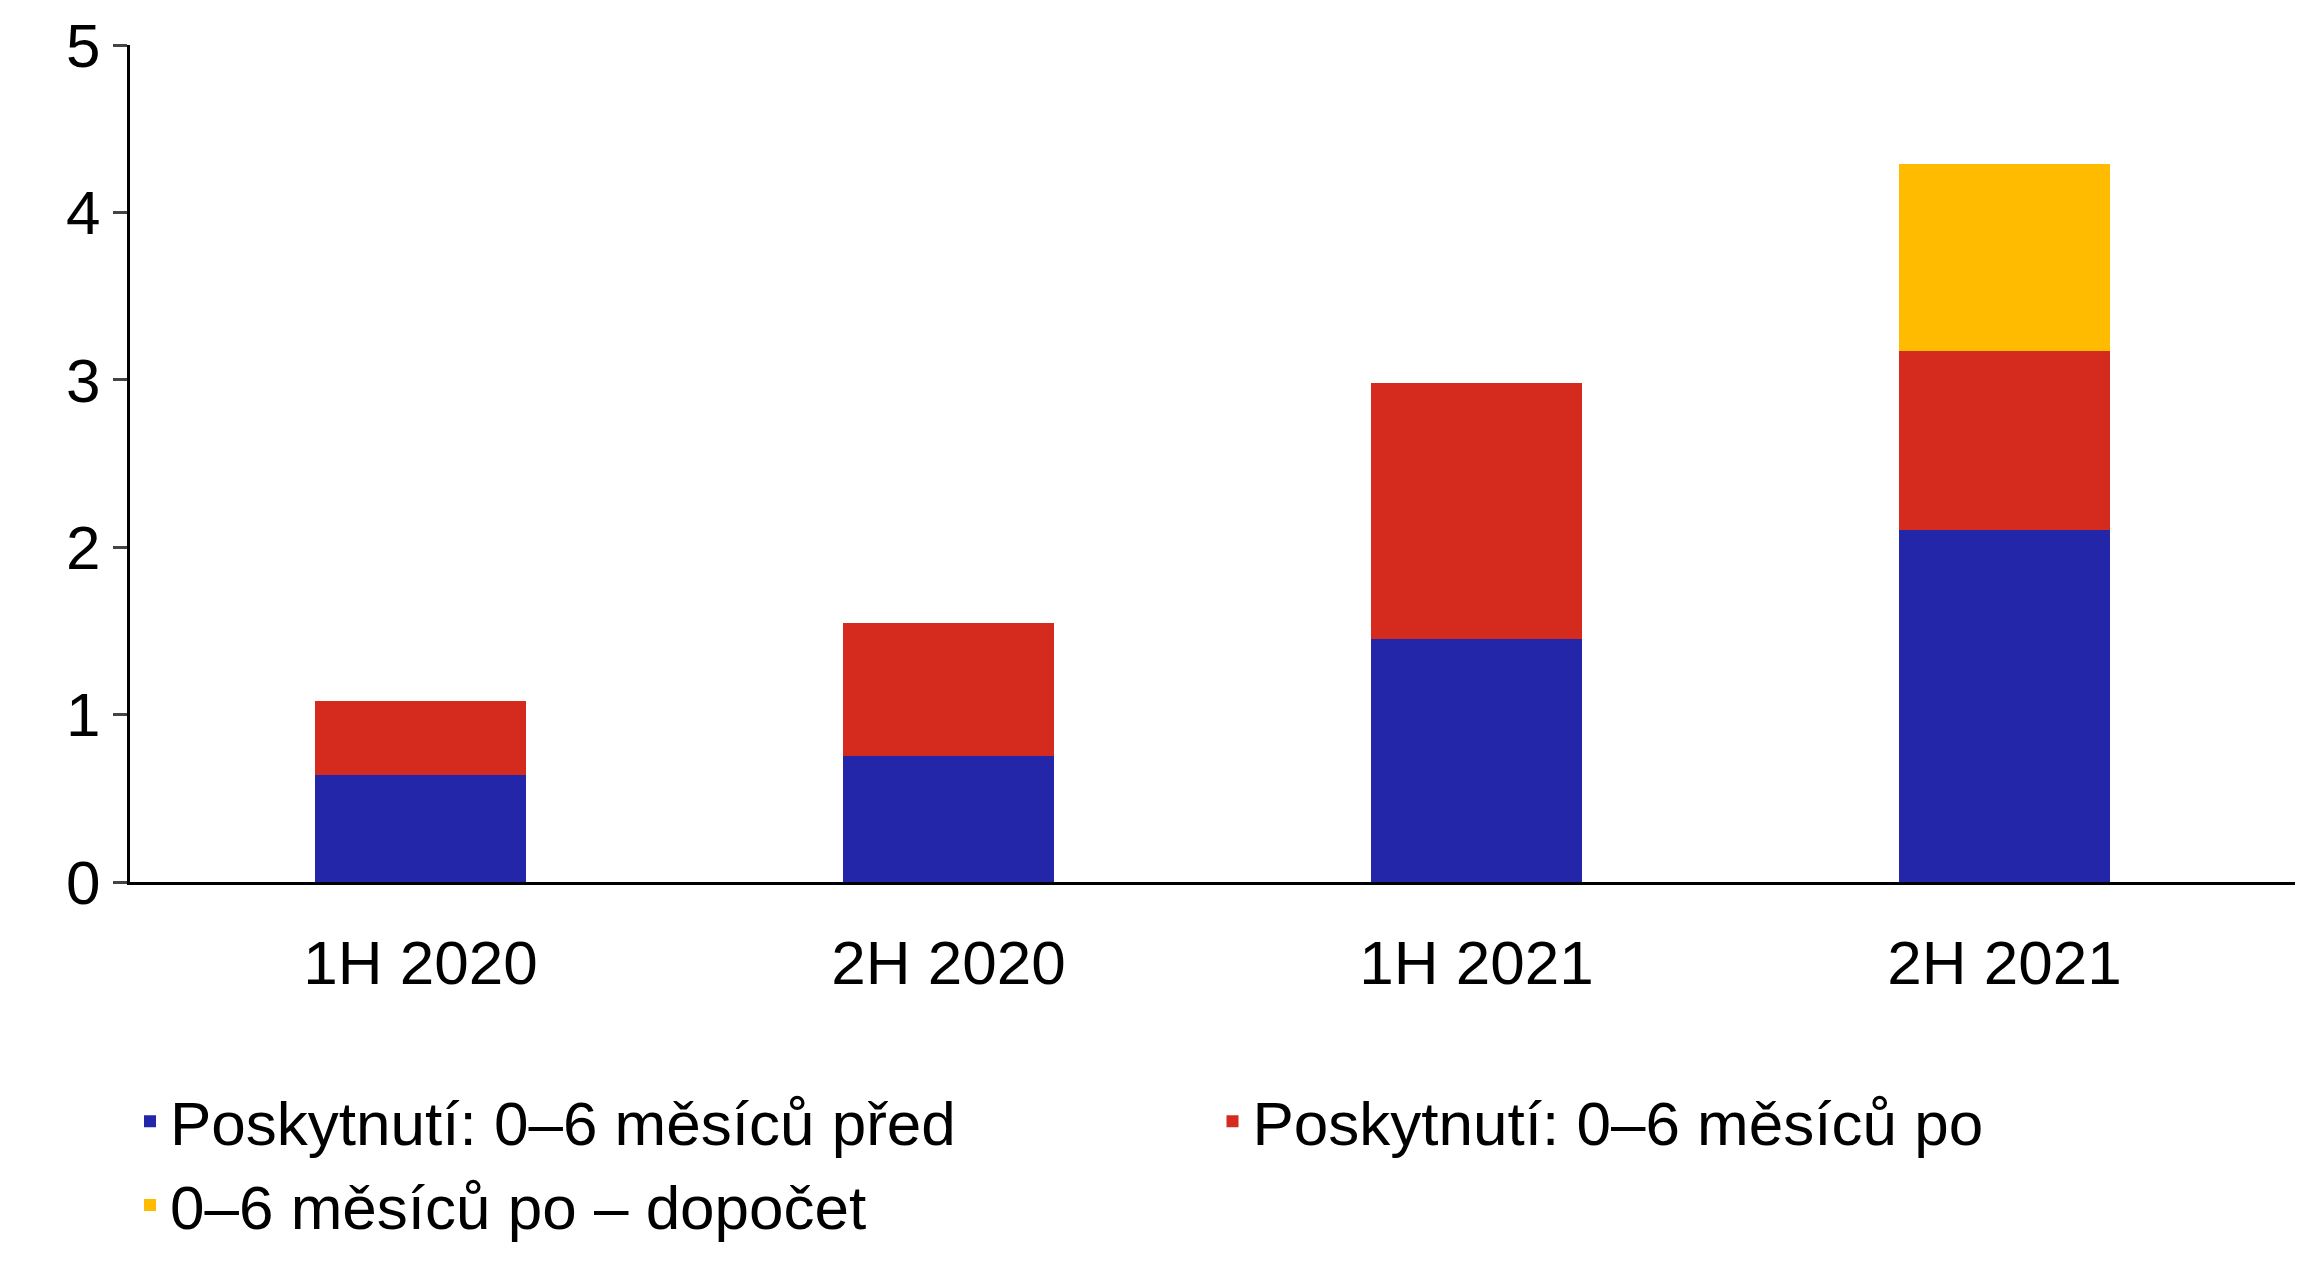 This screenshot has width=2305, height=1263. What do you see at coordinates (83, 213) in the screenshot?
I see `y-tick-label: 4` at bounding box center [83, 213].